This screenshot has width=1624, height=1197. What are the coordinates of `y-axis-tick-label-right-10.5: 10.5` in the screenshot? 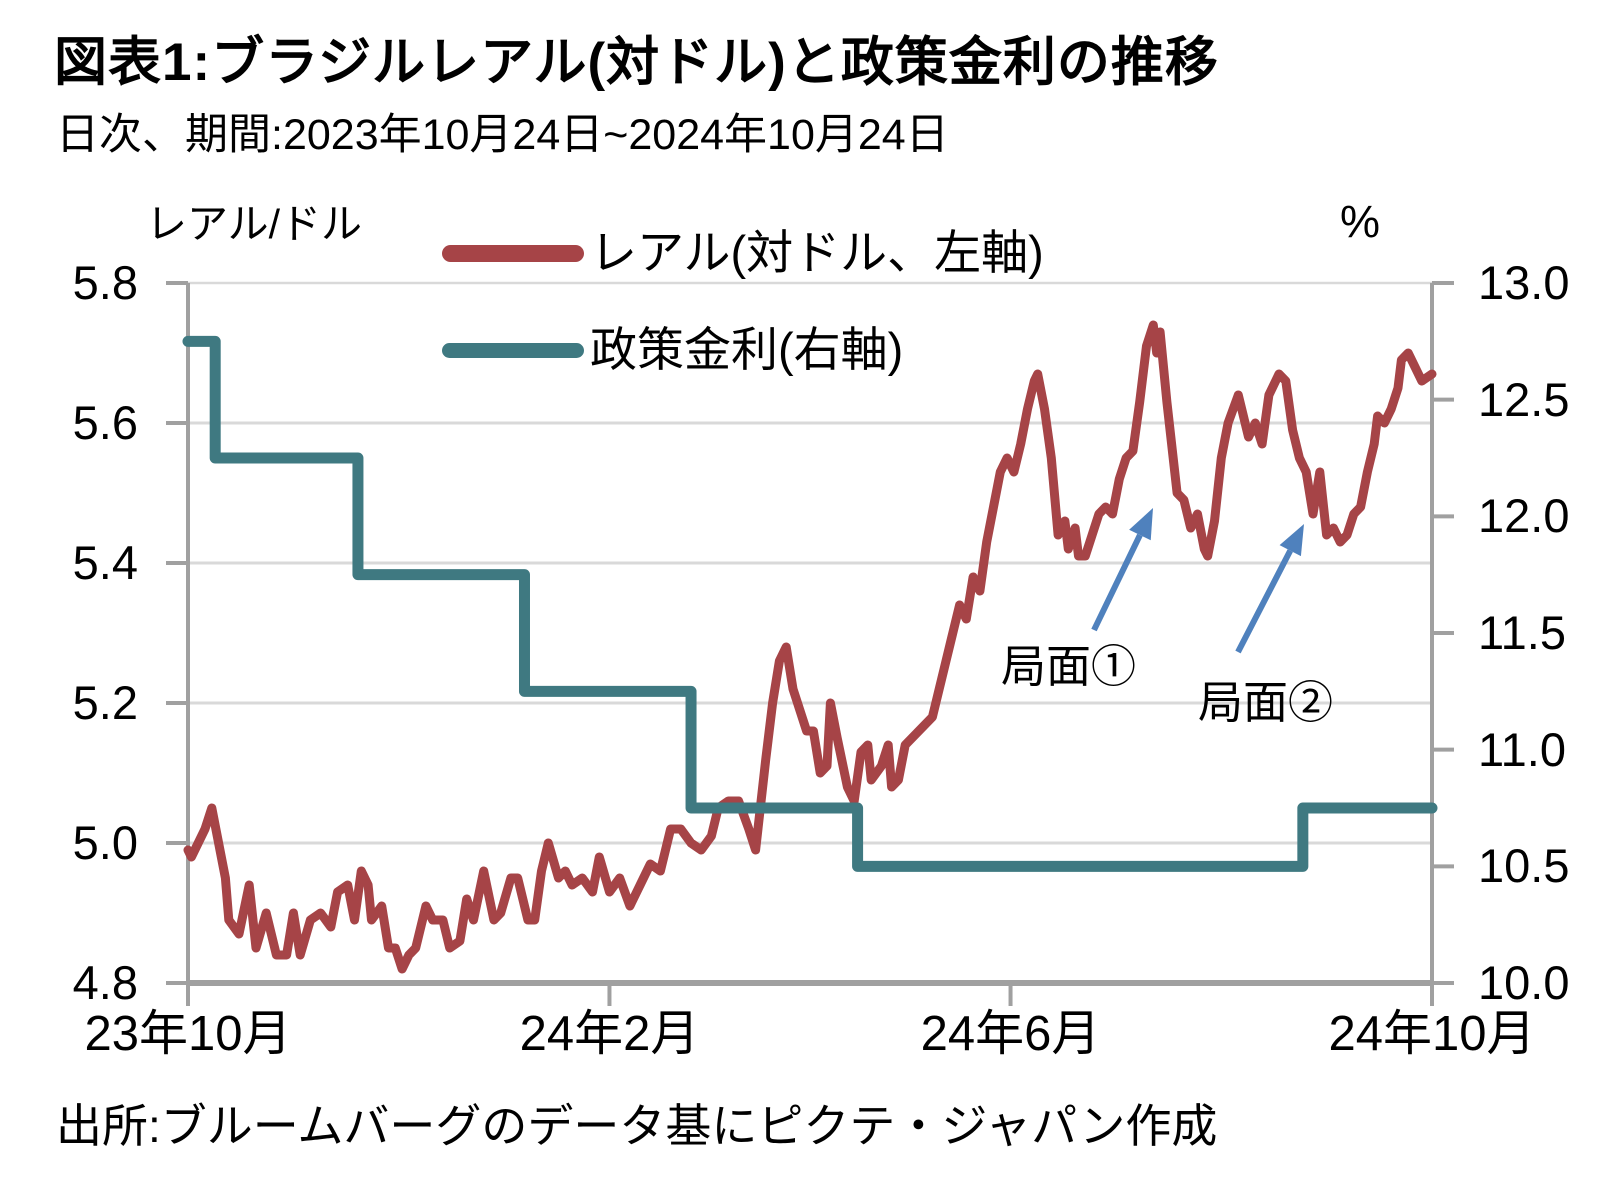 It's located at (1524, 866).